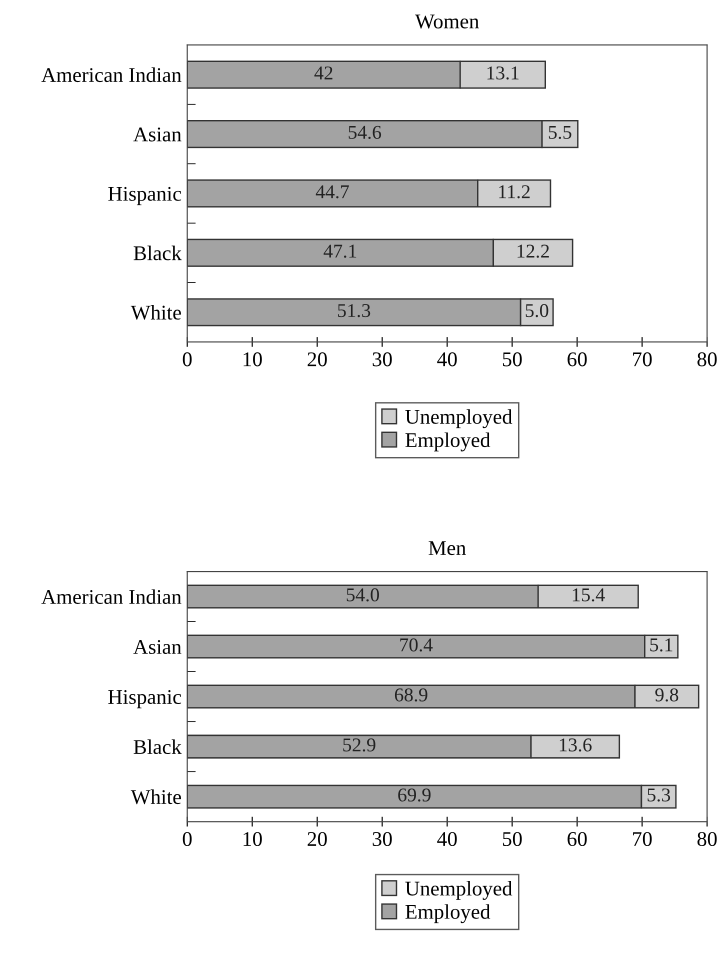 The width and height of the screenshot is (723, 977). I want to click on text: 47.1, so click(340, 251).